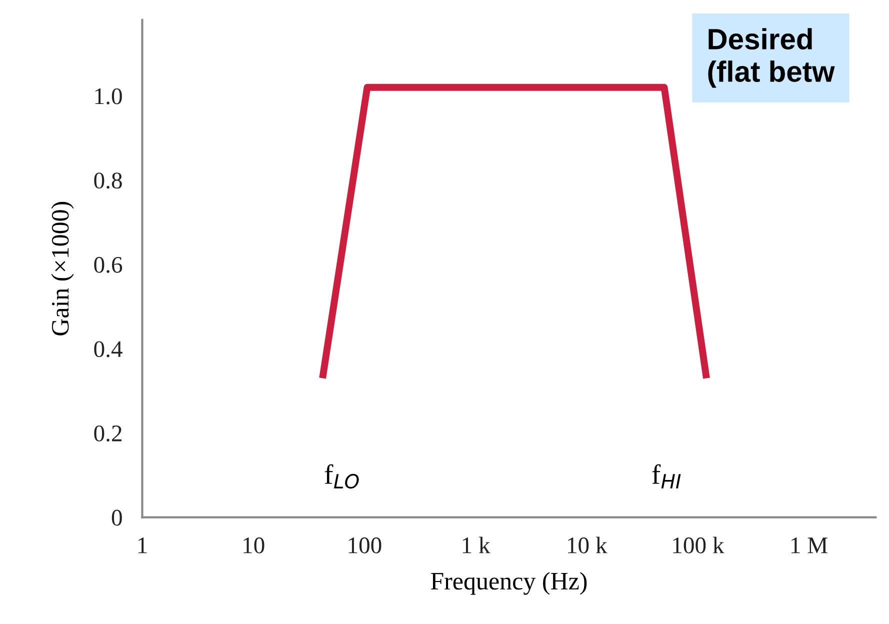  Describe the element at coordinates (108, 180) in the screenshot. I see `y-tick-label: 0.8` at that location.